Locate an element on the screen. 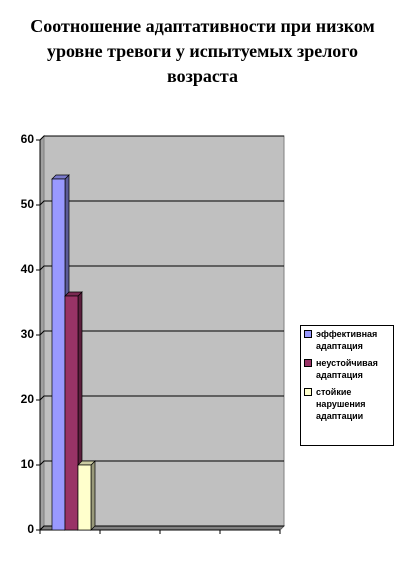 The height and width of the screenshot is (571, 405). y-tick-label: 60 is located at coordinates (28, 139).